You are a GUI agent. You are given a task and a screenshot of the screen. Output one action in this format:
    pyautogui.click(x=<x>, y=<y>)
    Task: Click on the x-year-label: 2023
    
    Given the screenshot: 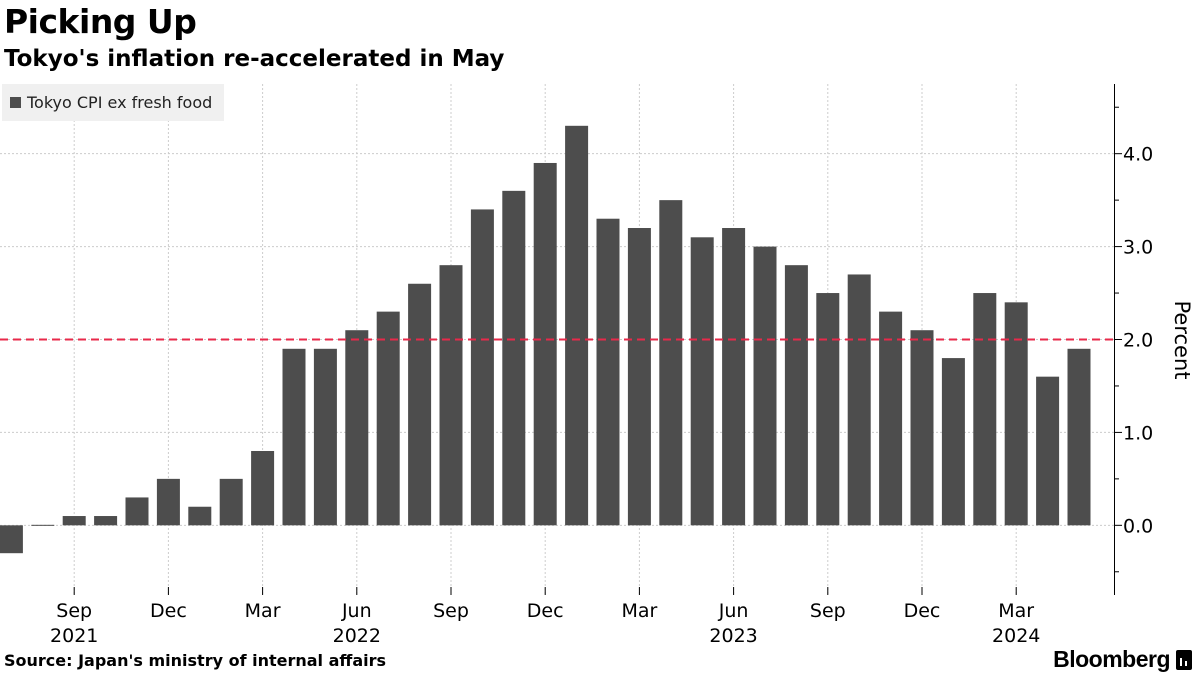 What is the action you would take?
    pyautogui.click(x=733, y=636)
    